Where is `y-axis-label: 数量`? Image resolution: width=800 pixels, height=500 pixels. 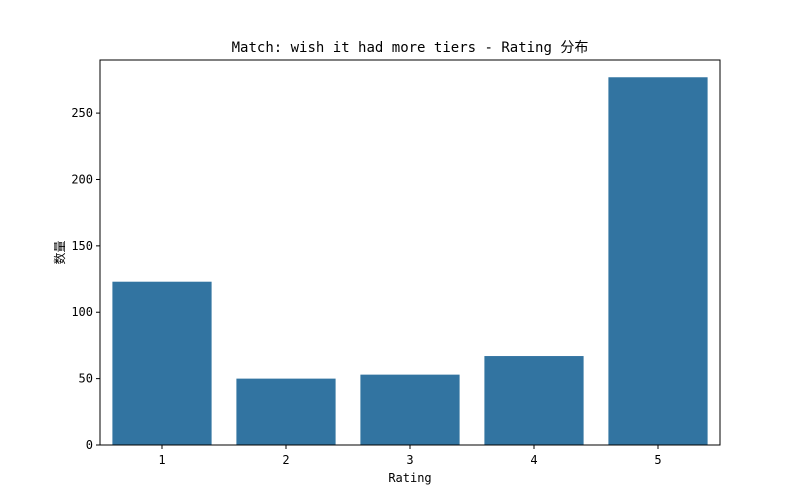 y-axis-label: 数量 is located at coordinates (59, 252).